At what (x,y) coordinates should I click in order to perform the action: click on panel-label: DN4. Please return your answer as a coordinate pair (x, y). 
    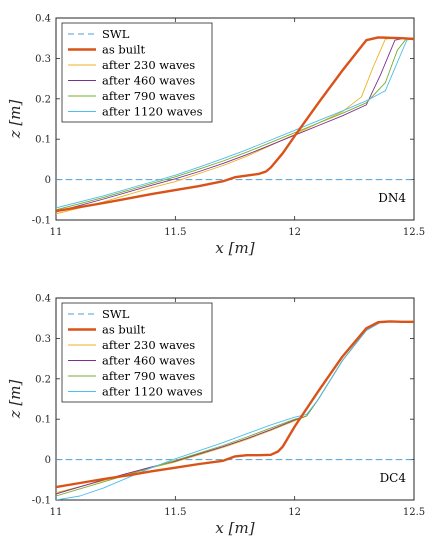
    Looking at the image, I should click on (392, 198).